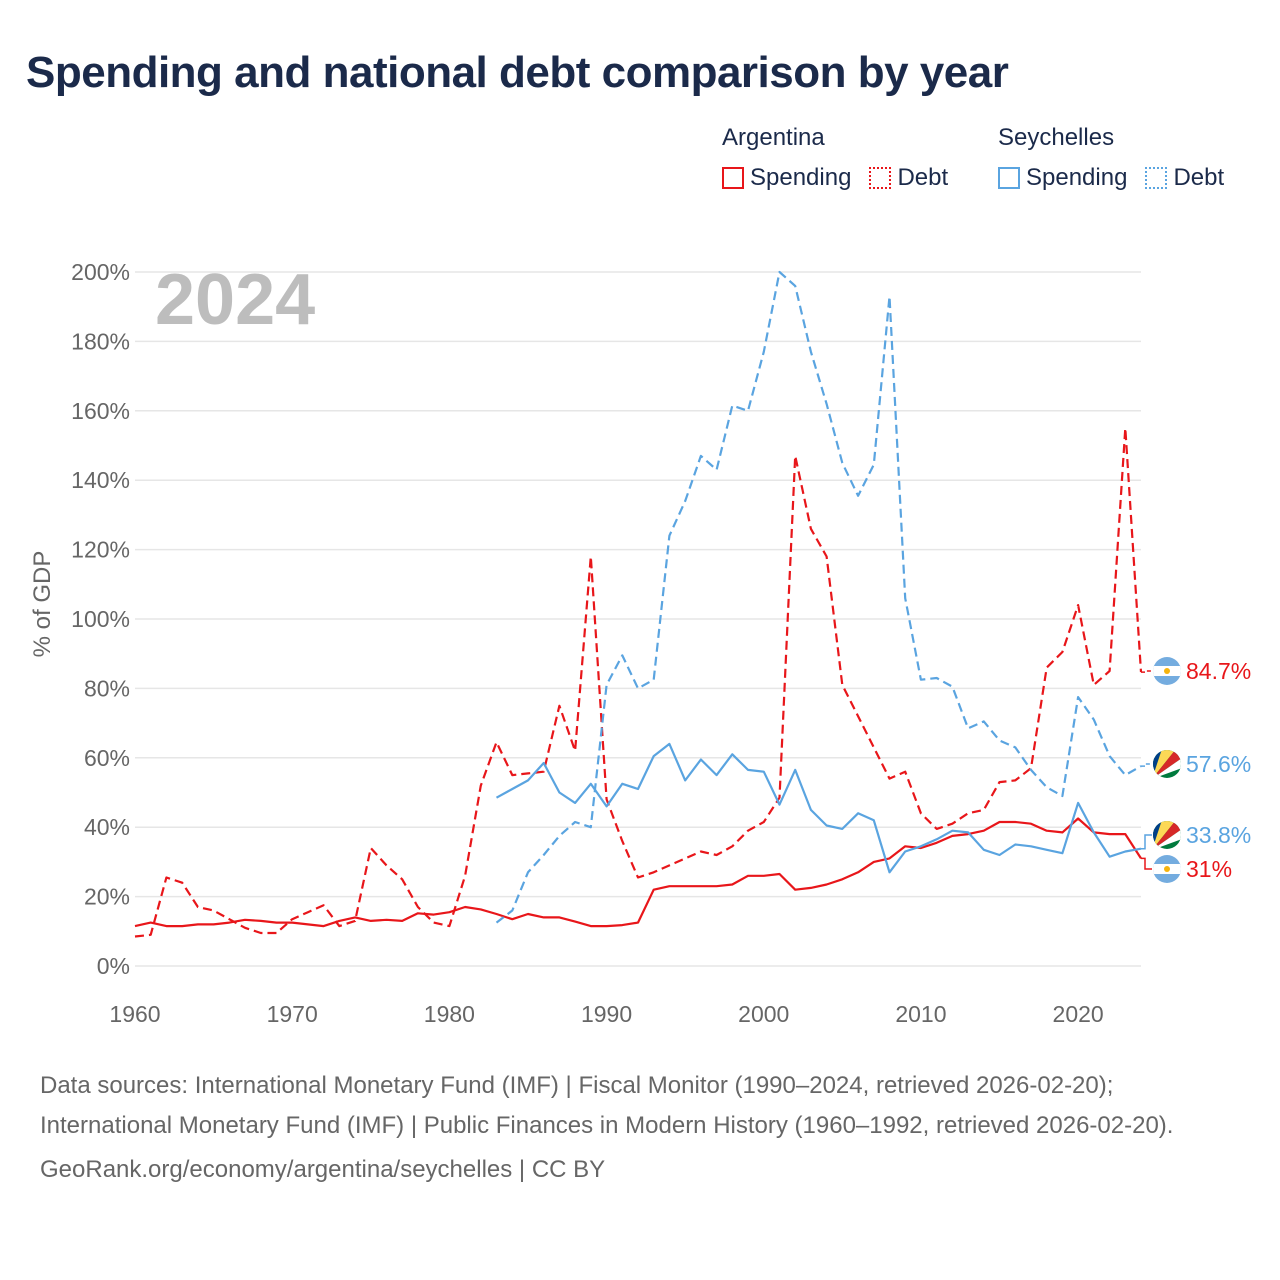 Image resolution: width=1280 pixels, height=1280 pixels. What do you see at coordinates (1218, 835) in the screenshot?
I see `end-label-seychelles-spending: 33.8%` at bounding box center [1218, 835].